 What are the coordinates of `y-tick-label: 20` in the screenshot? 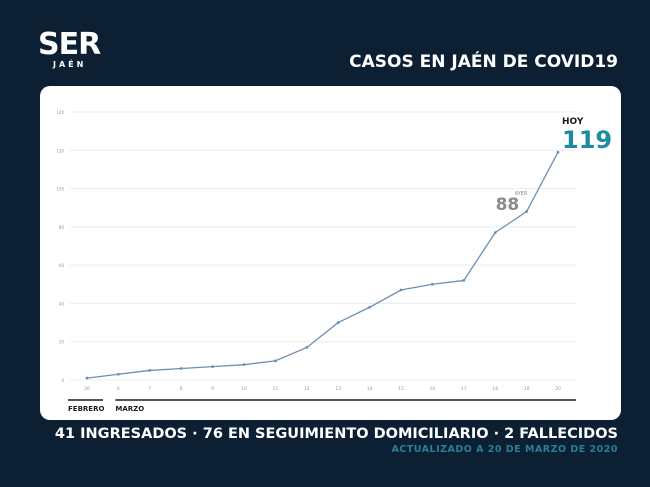 It's located at (62, 342).